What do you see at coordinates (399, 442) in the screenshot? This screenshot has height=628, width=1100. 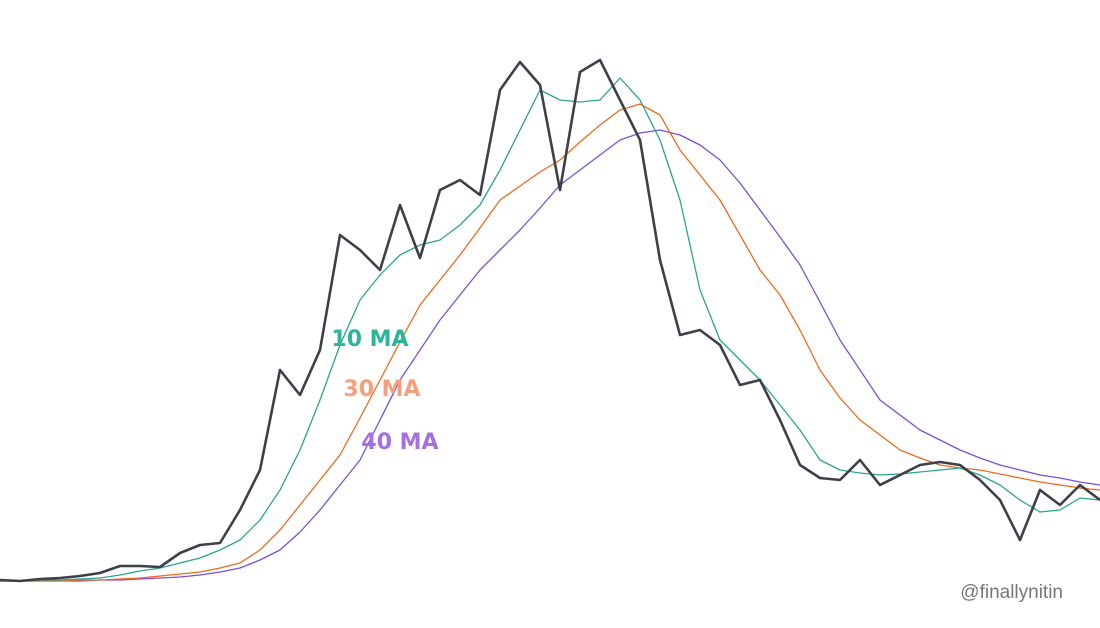 I see `legend-label: 40 MA` at bounding box center [399, 442].